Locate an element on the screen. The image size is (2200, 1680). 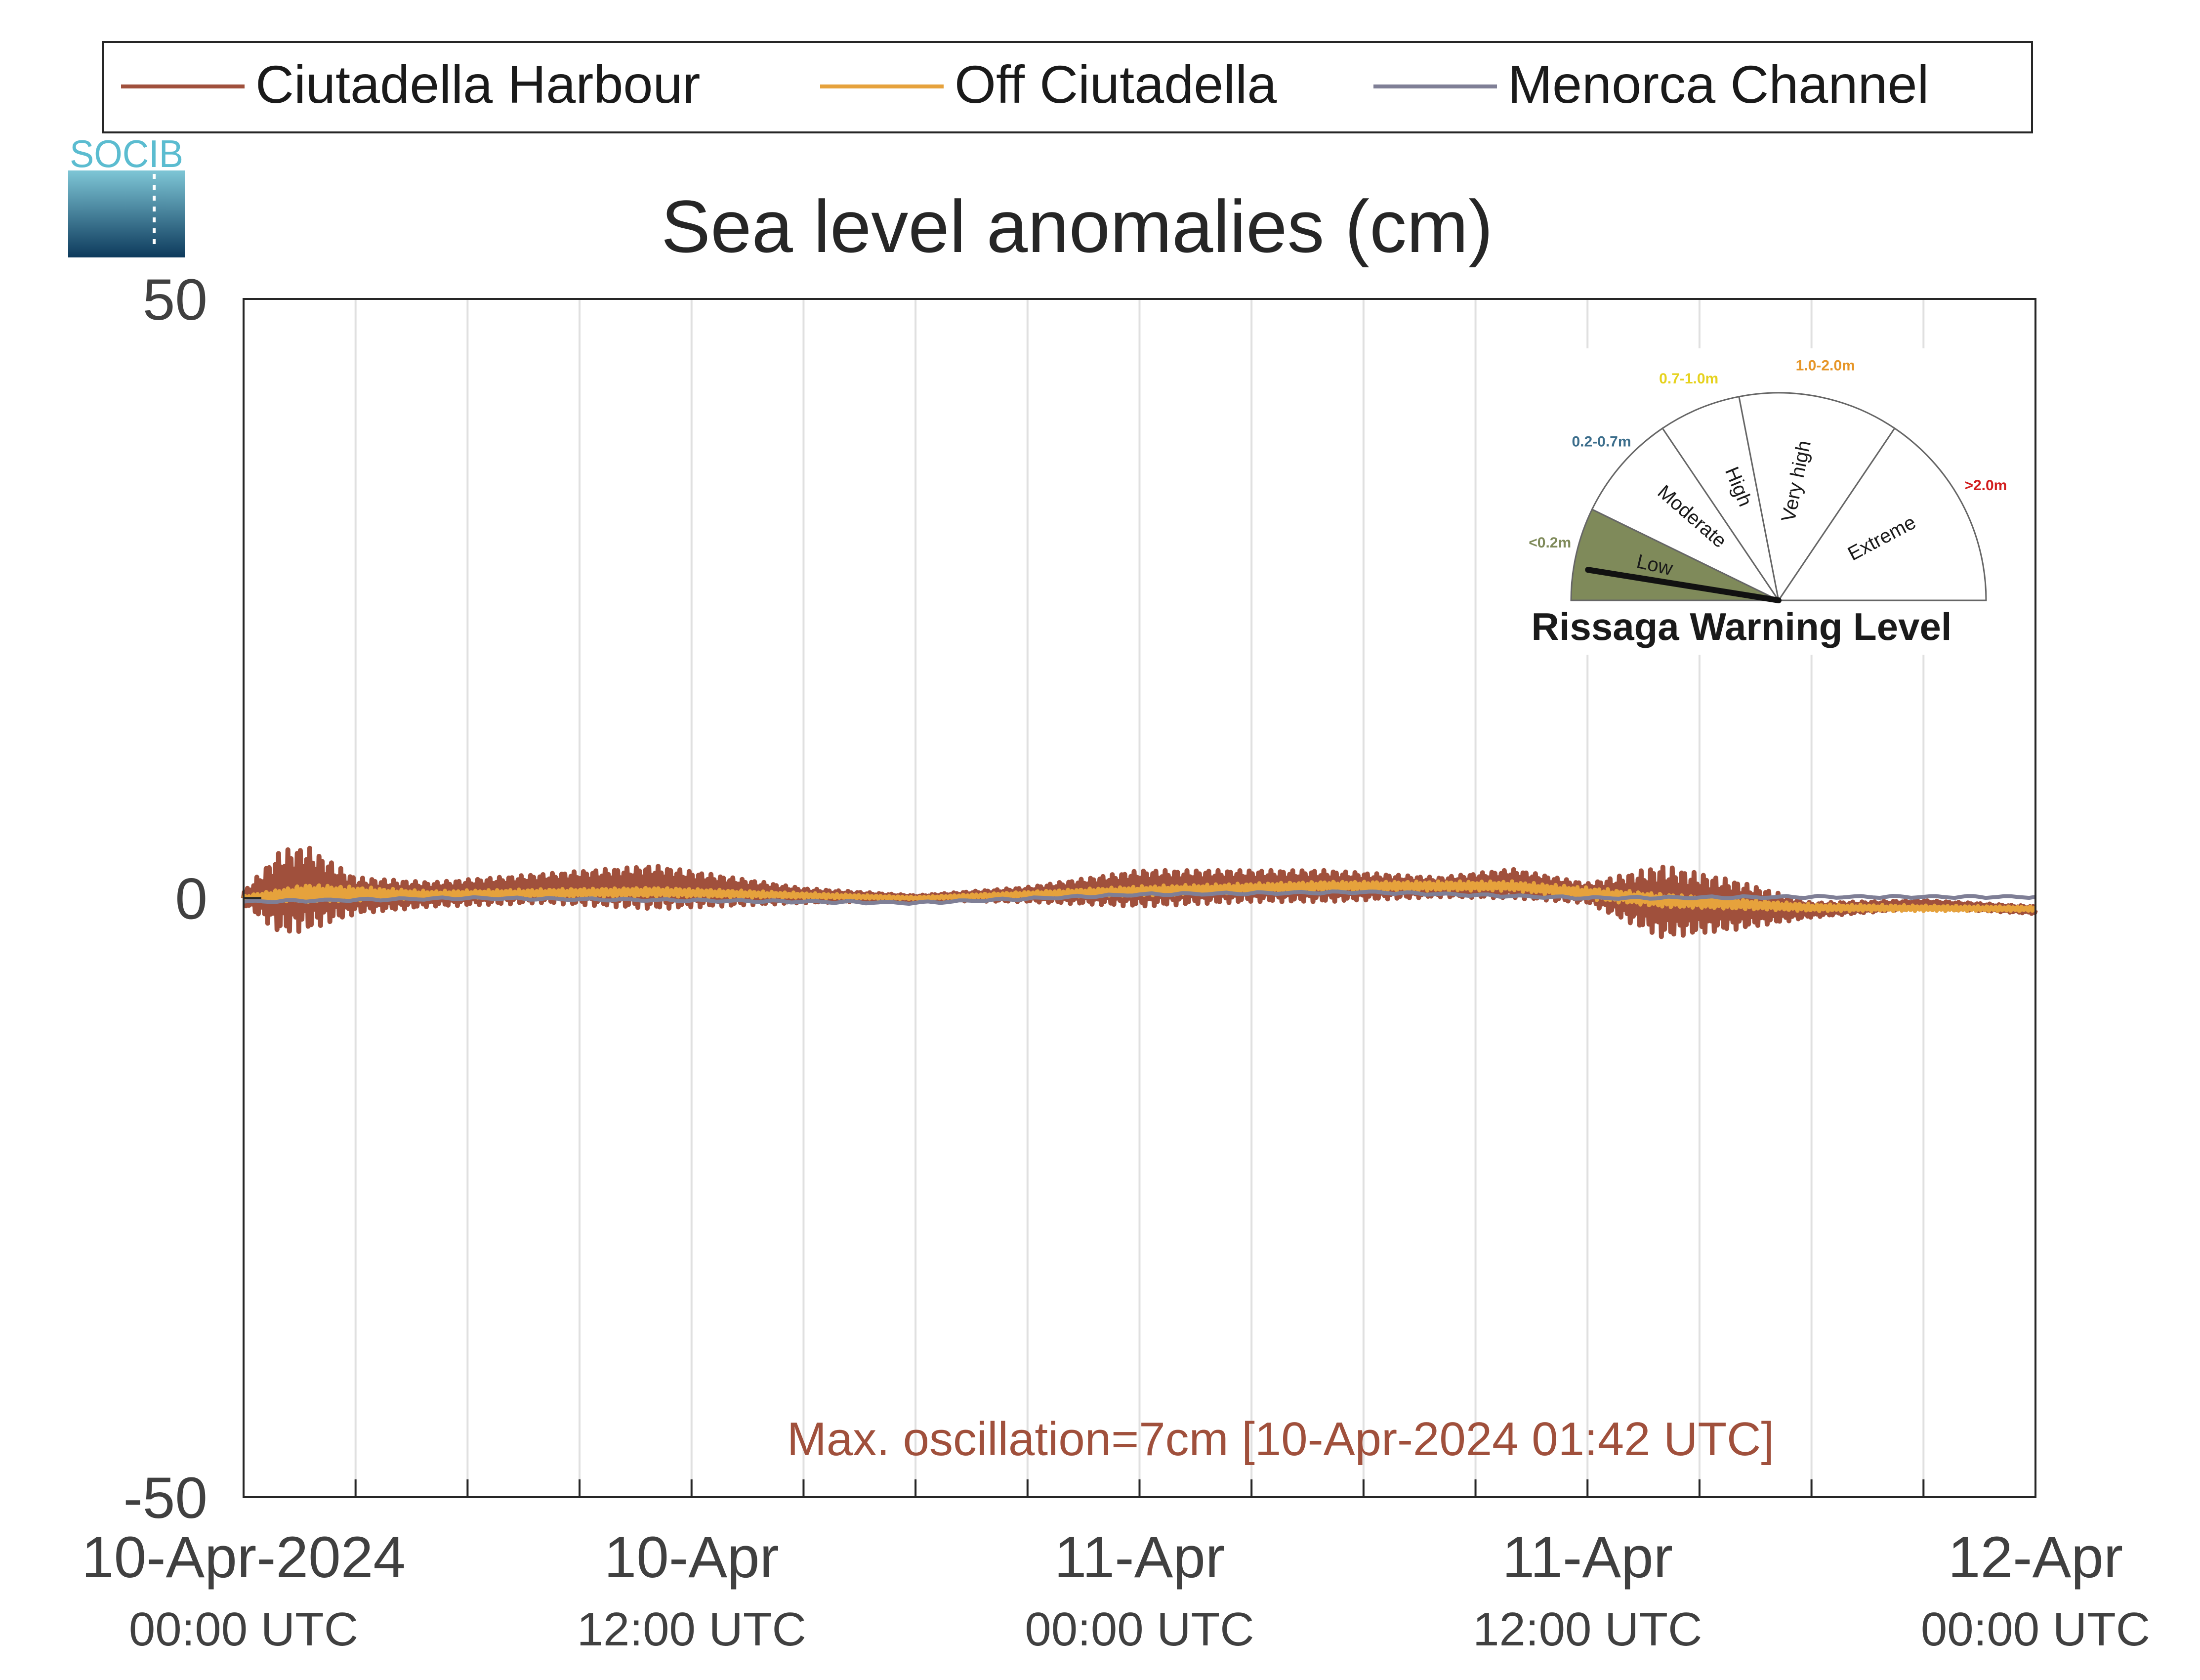
gauge-range-label: >2.0m is located at coordinates (1985, 485).